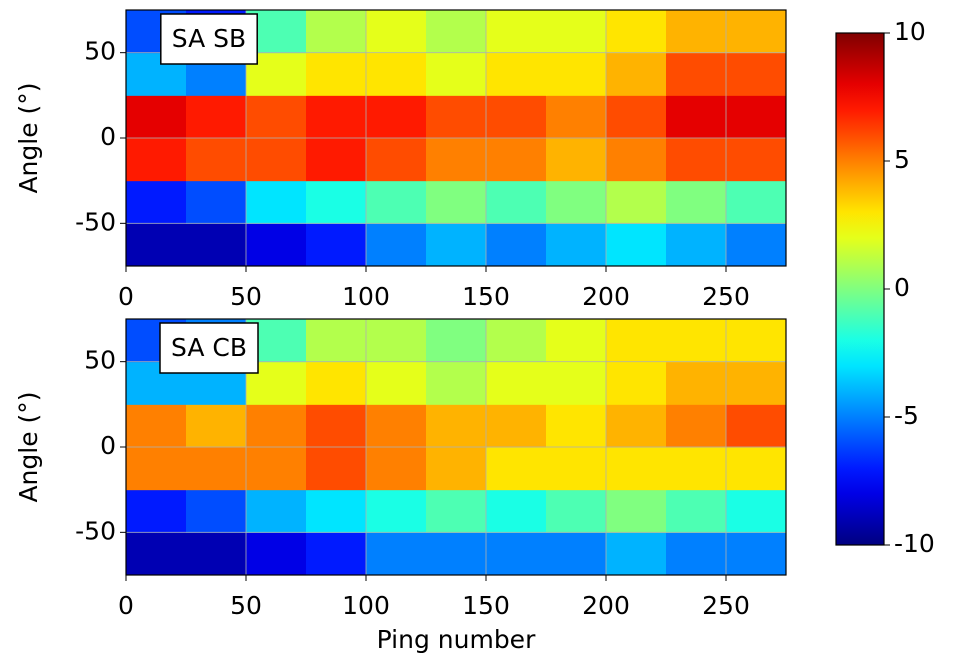 This screenshot has height=664, width=954. Describe the element at coordinates (726, 605) in the screenshot. I see `x-tick-label: 250` at that location.